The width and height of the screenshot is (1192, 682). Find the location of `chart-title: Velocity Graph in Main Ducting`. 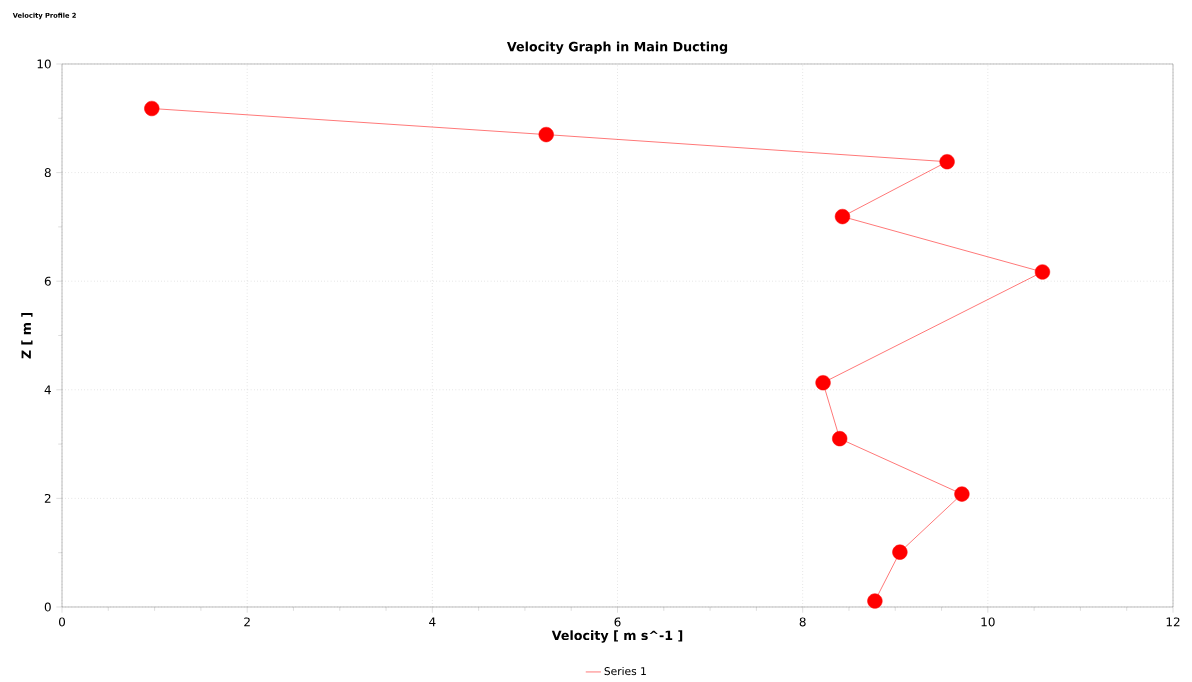

chart-title: Velocity Graph in Main Ducting is located at coordinates (617, 47).